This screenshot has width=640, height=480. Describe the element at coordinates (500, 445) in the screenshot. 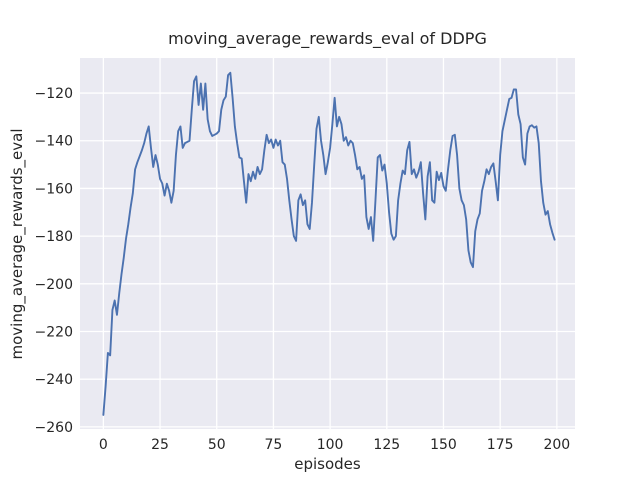

I see `x-tick-label: 175` at that location.